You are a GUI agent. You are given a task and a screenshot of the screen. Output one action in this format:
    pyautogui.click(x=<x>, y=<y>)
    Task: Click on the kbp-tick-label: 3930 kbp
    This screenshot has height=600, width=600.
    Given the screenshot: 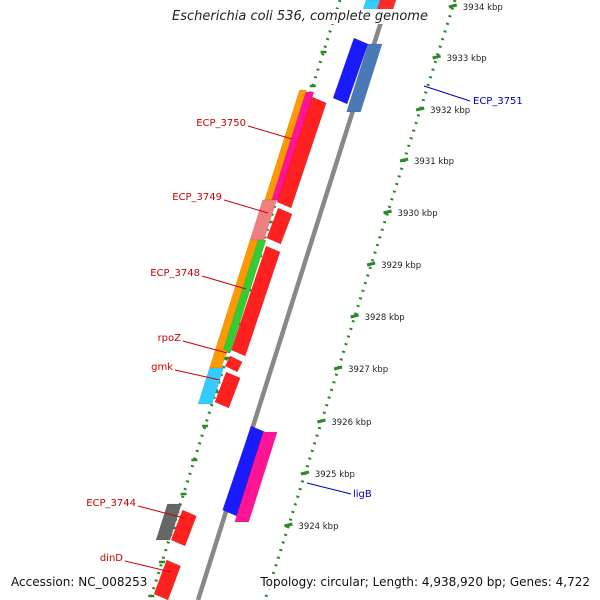 What is the action you would take?
    pyautogui.click(x=418, y=214)
    